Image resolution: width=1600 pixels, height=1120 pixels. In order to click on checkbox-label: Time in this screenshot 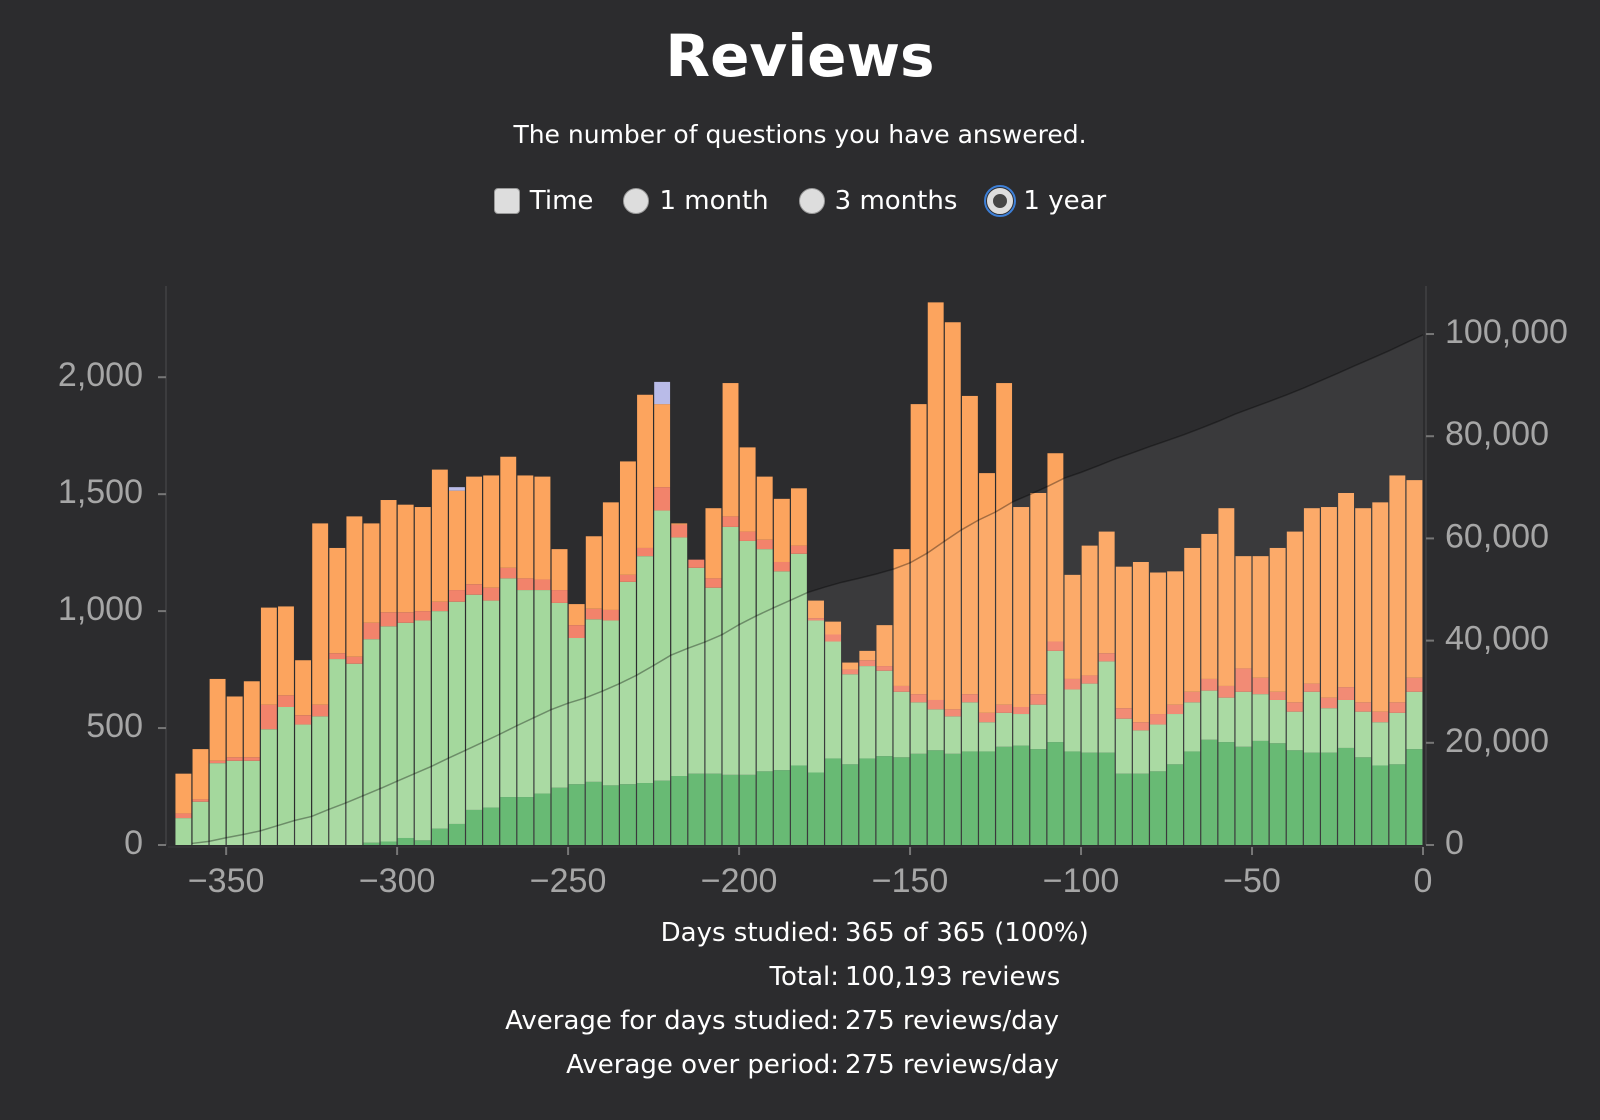, I will do `click(561, 201)`.